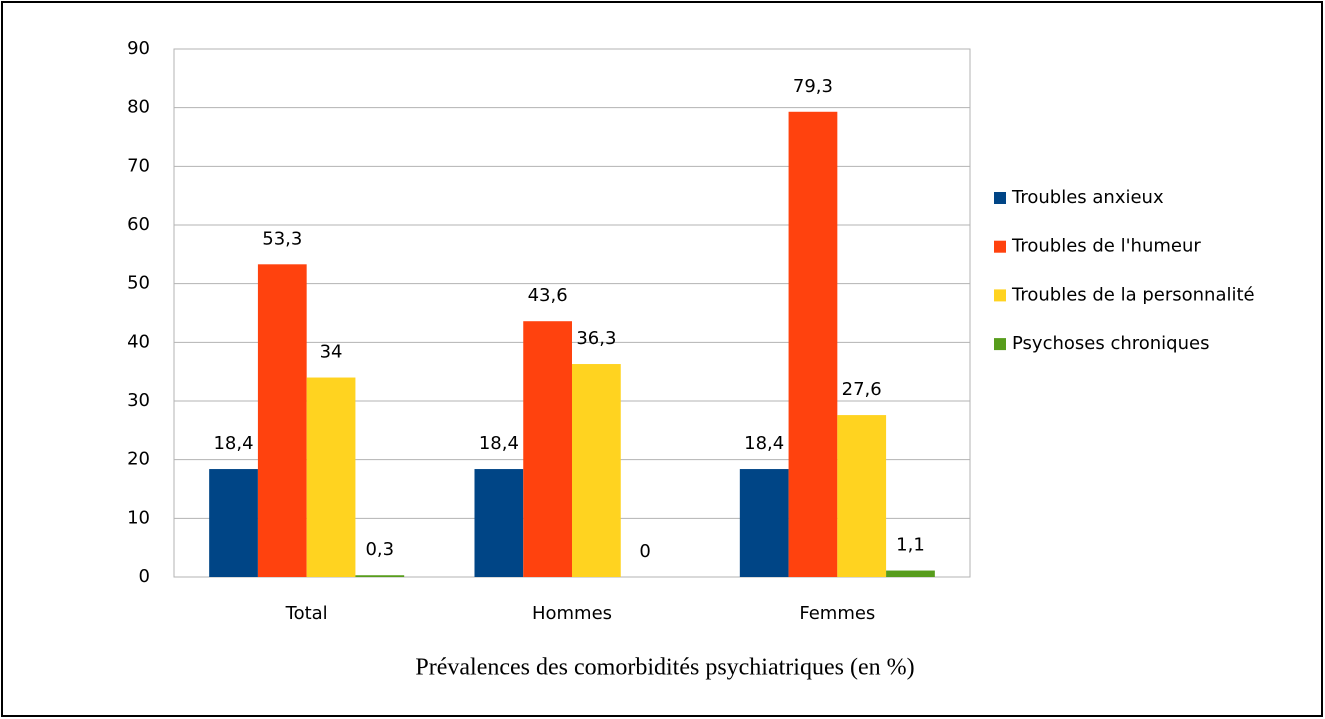 This screenshot has width=1325, height=719. I want to click on y-tick-label: 60, so click(138, 224).